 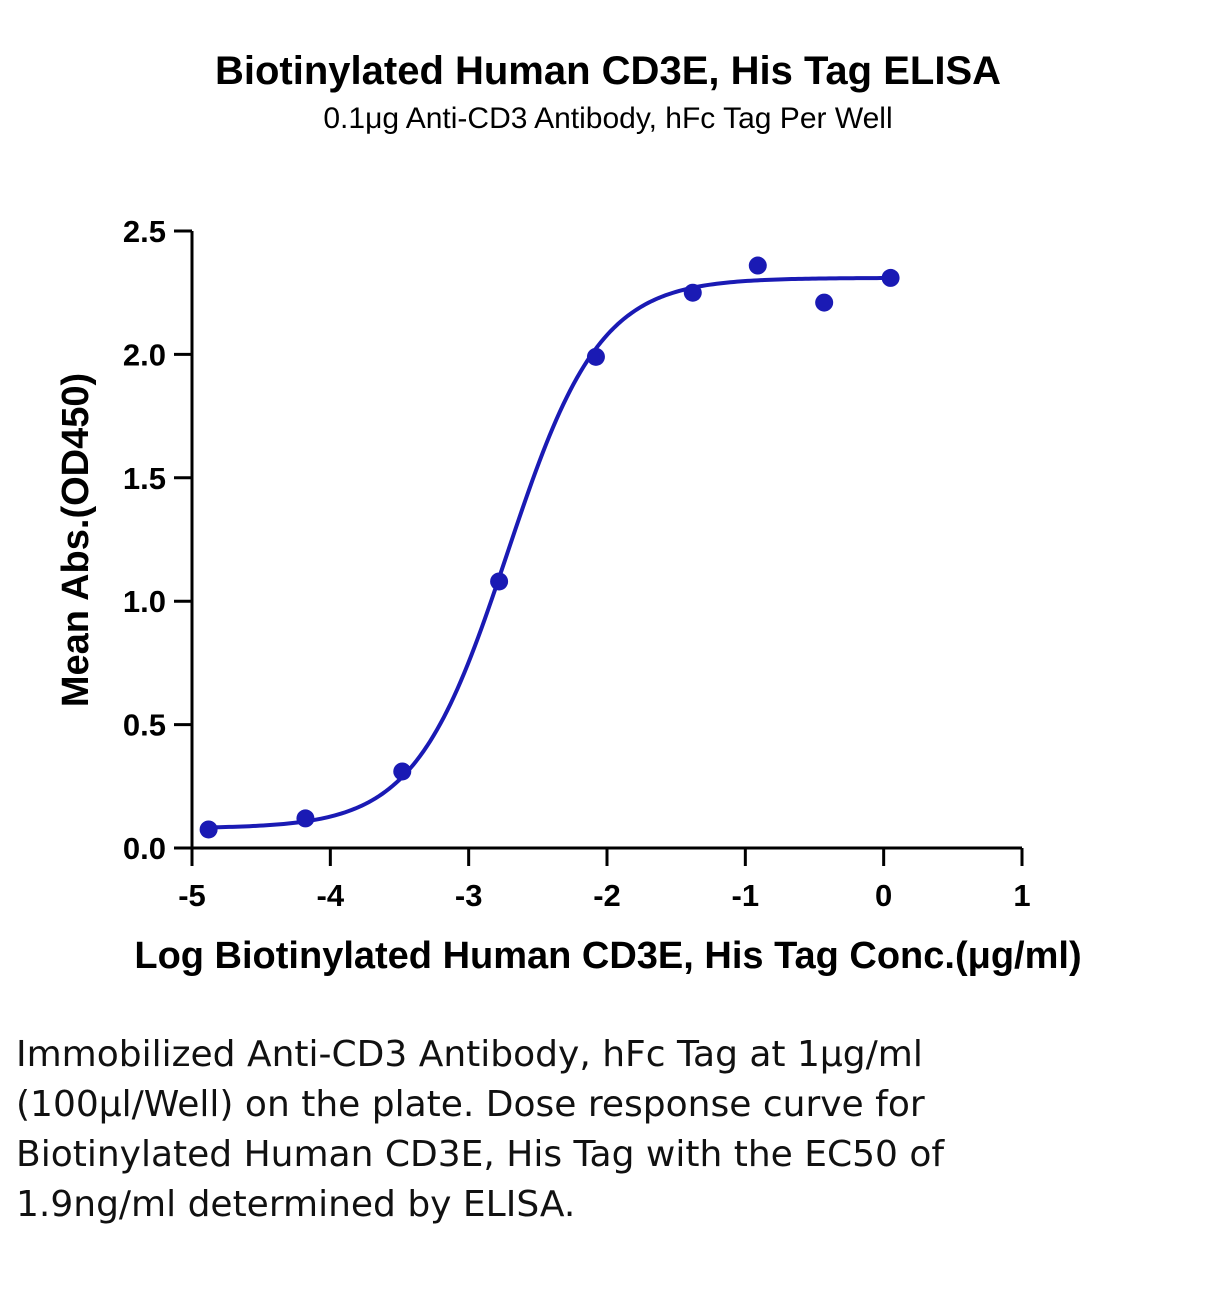 What do you see at coordinates (608, 71) in the screenshot?
I see `chart-title: Biotinylated Human CD3E, His Tag ELISA` at bounding box center [608, 71].